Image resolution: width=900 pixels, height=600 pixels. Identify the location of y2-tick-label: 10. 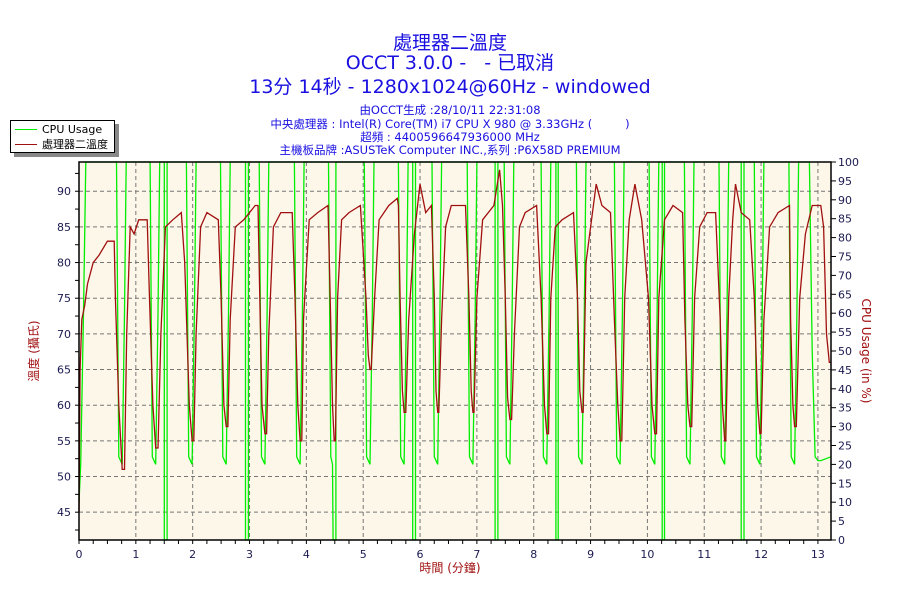
(845, 502).